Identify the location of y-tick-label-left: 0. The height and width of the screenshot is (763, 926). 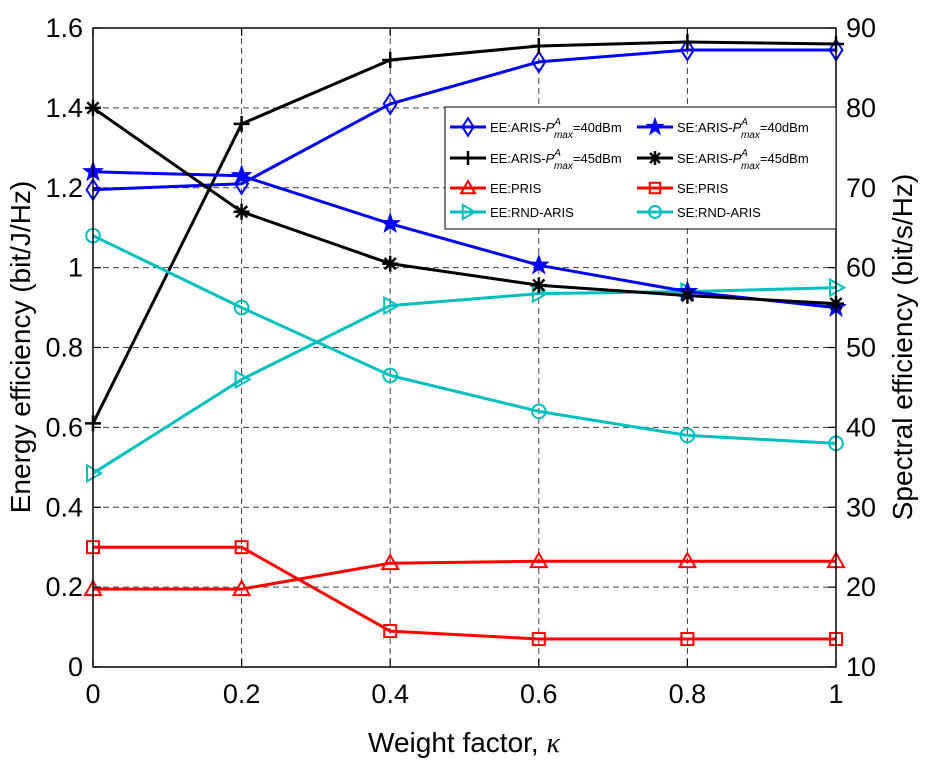
(75, 667).